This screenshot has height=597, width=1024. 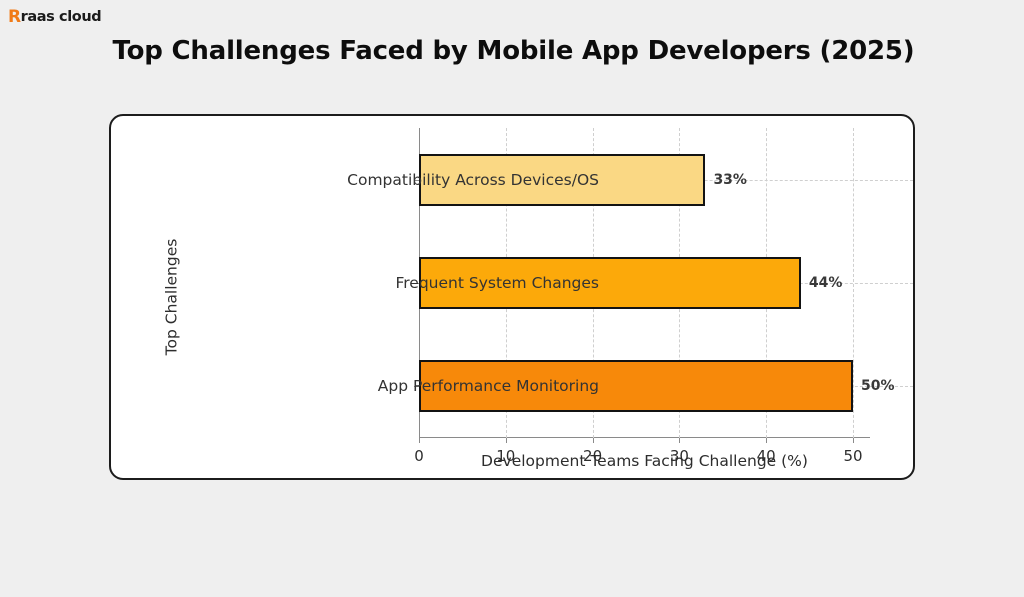 I want to click on x-axis-tick-label: 20, so click(x=593, y=456).